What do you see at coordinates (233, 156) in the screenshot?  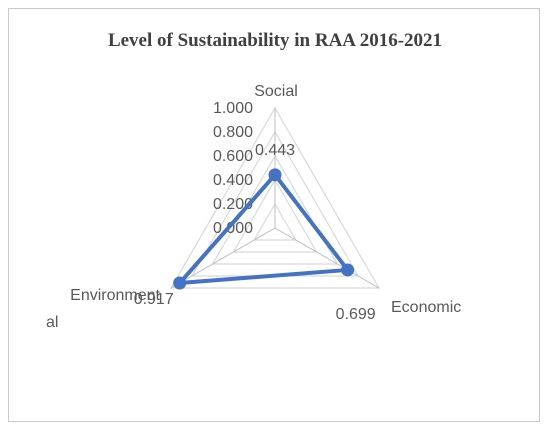 I see `tick-label: 0.600` at bounding box center [233, 156].